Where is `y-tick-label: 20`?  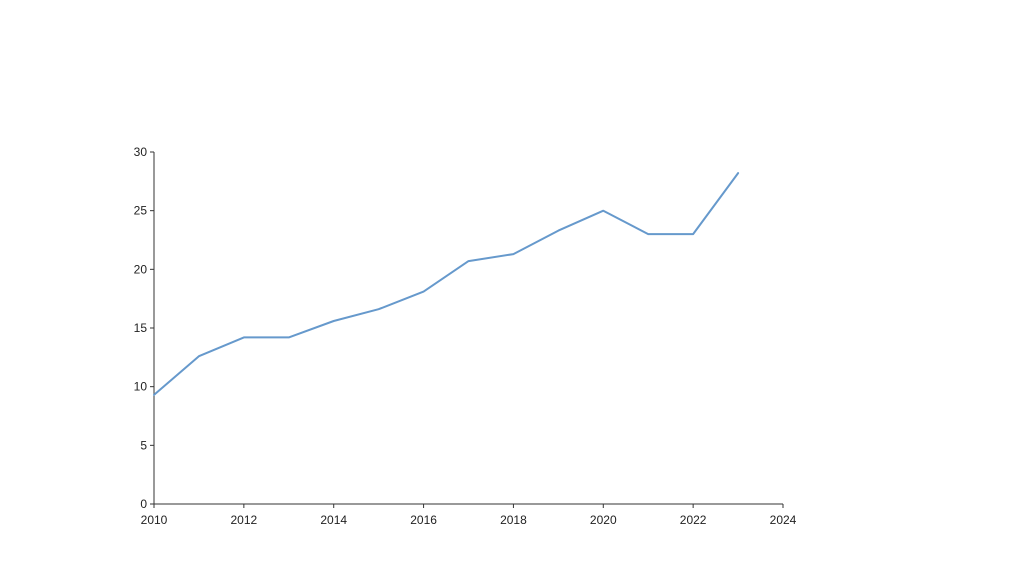
y-tick-label: 20 is located at coordinates (141, 269).